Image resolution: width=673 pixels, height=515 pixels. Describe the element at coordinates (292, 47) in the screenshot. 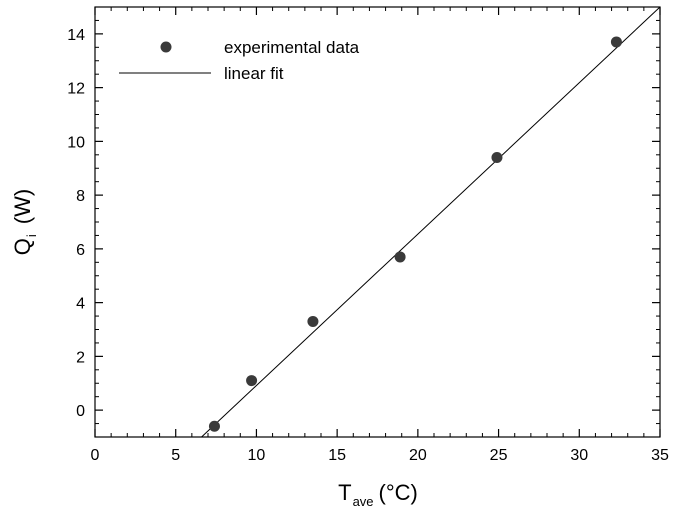

I see `legend-point-label: experimental data` at that location.